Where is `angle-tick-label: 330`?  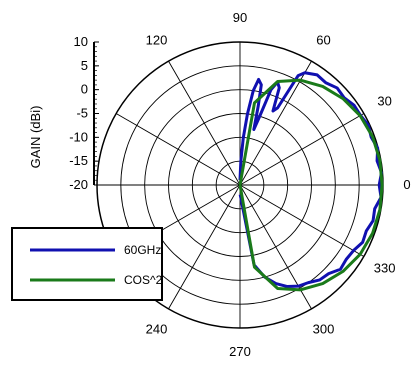 angle-tick-label: 330 is located at coordinates (385, 268).